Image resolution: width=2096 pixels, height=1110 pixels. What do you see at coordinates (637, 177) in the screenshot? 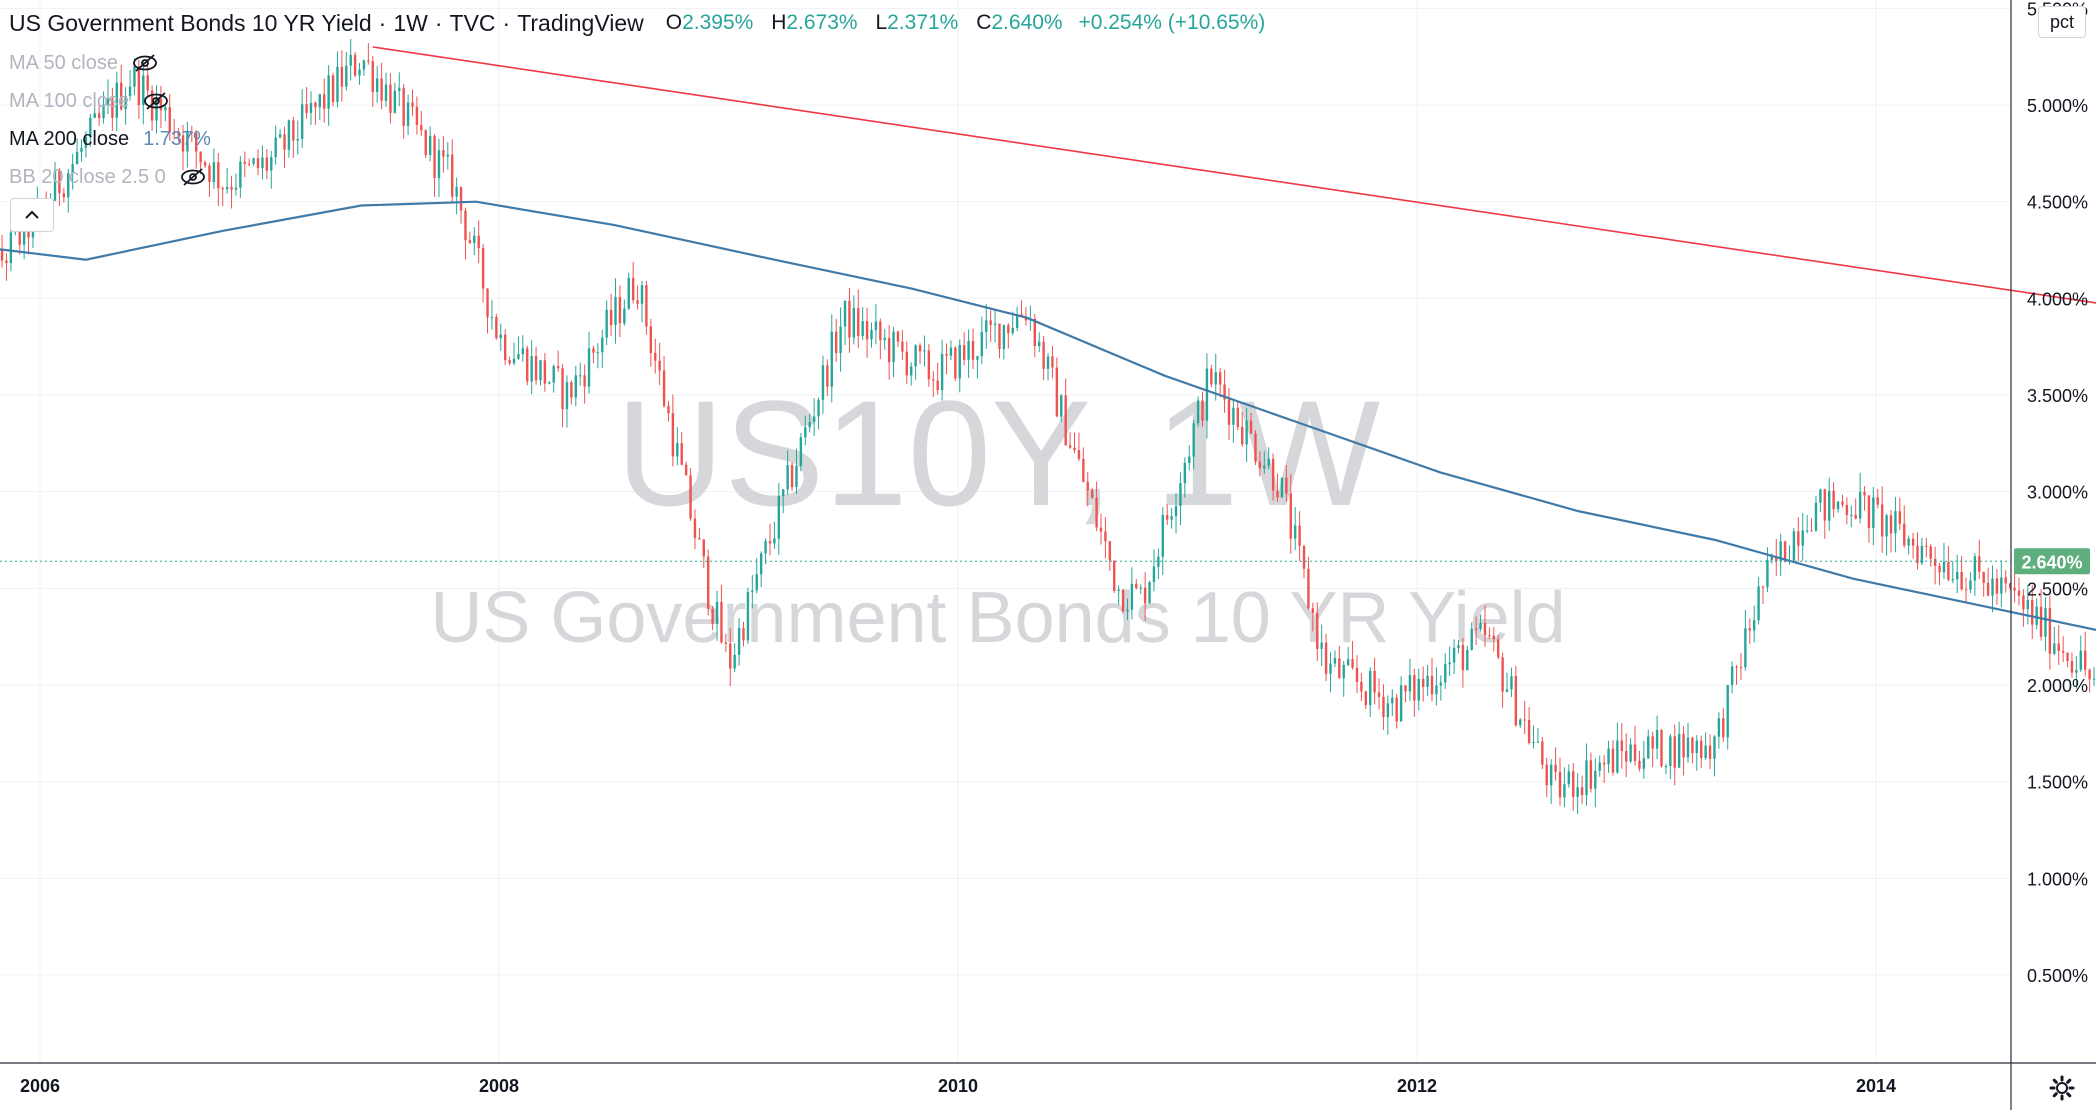
I see `indicator-bb: BB 20 close 2.5 0` at bounding box center [637, 177].